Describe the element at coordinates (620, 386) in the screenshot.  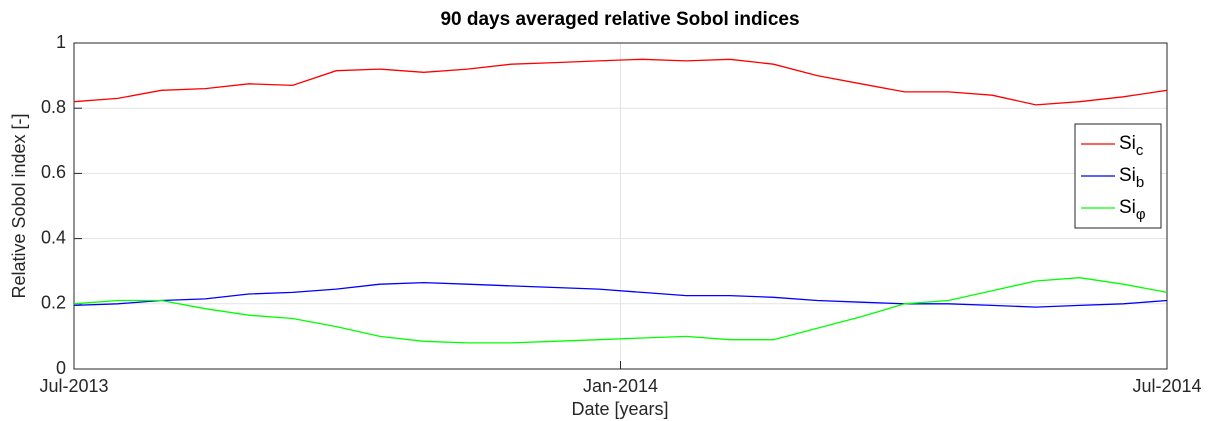
I see `x-tick-label: Jan-2014` at that location.